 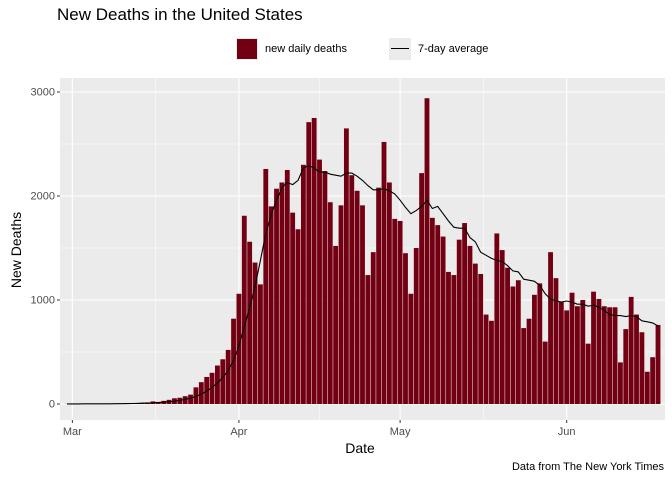 What do you see at coordinates (567, 432) in the screenshot?
I see `x-tick-label: Jun` at bounding box center [567, 432].